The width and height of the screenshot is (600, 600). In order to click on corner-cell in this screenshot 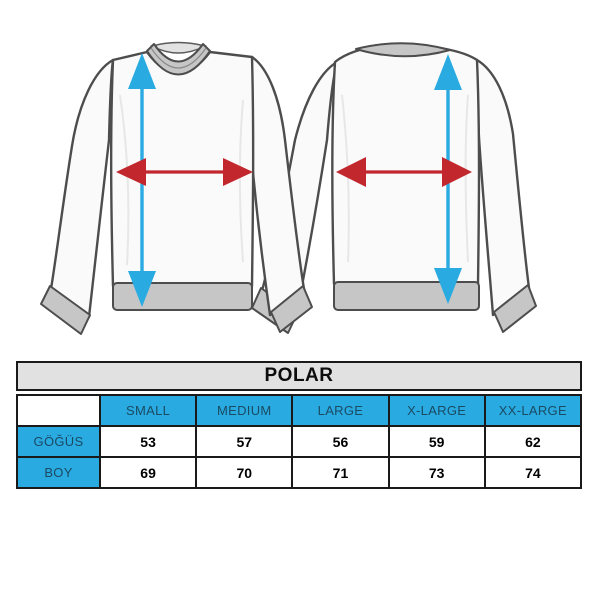, I will do `click(58, 410)`.